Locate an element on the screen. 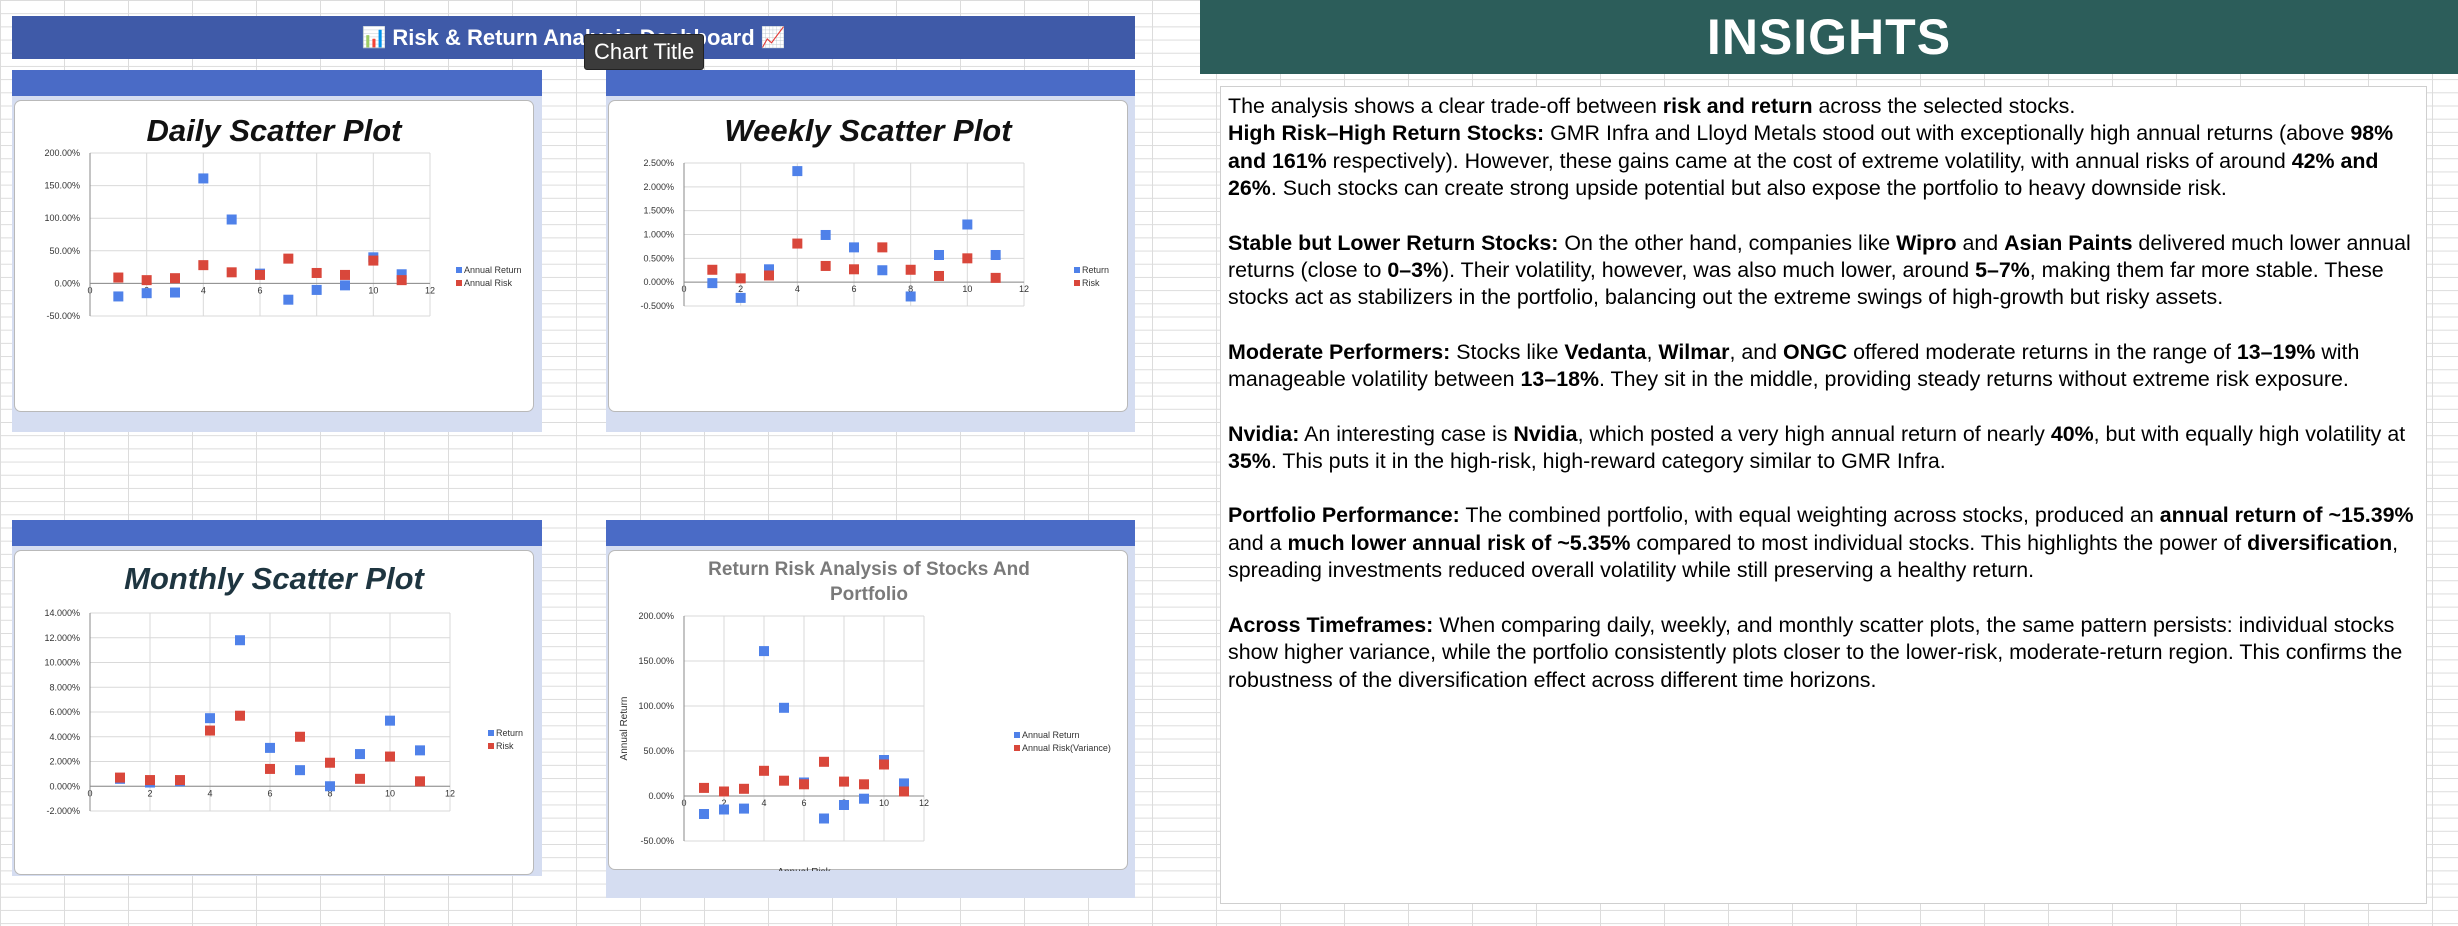  insight-bold-text: Asian Paints is located at coordinates (2068, 242).